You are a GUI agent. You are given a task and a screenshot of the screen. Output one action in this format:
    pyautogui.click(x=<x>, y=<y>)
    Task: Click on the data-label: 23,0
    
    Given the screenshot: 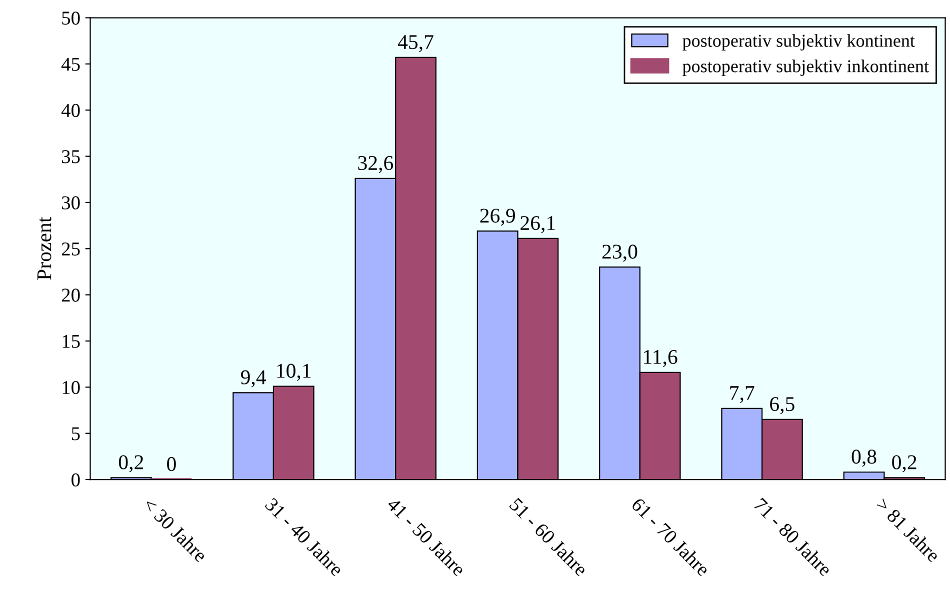 What is the action you would take?
    pyautogui.click(x=620, y=253)
    